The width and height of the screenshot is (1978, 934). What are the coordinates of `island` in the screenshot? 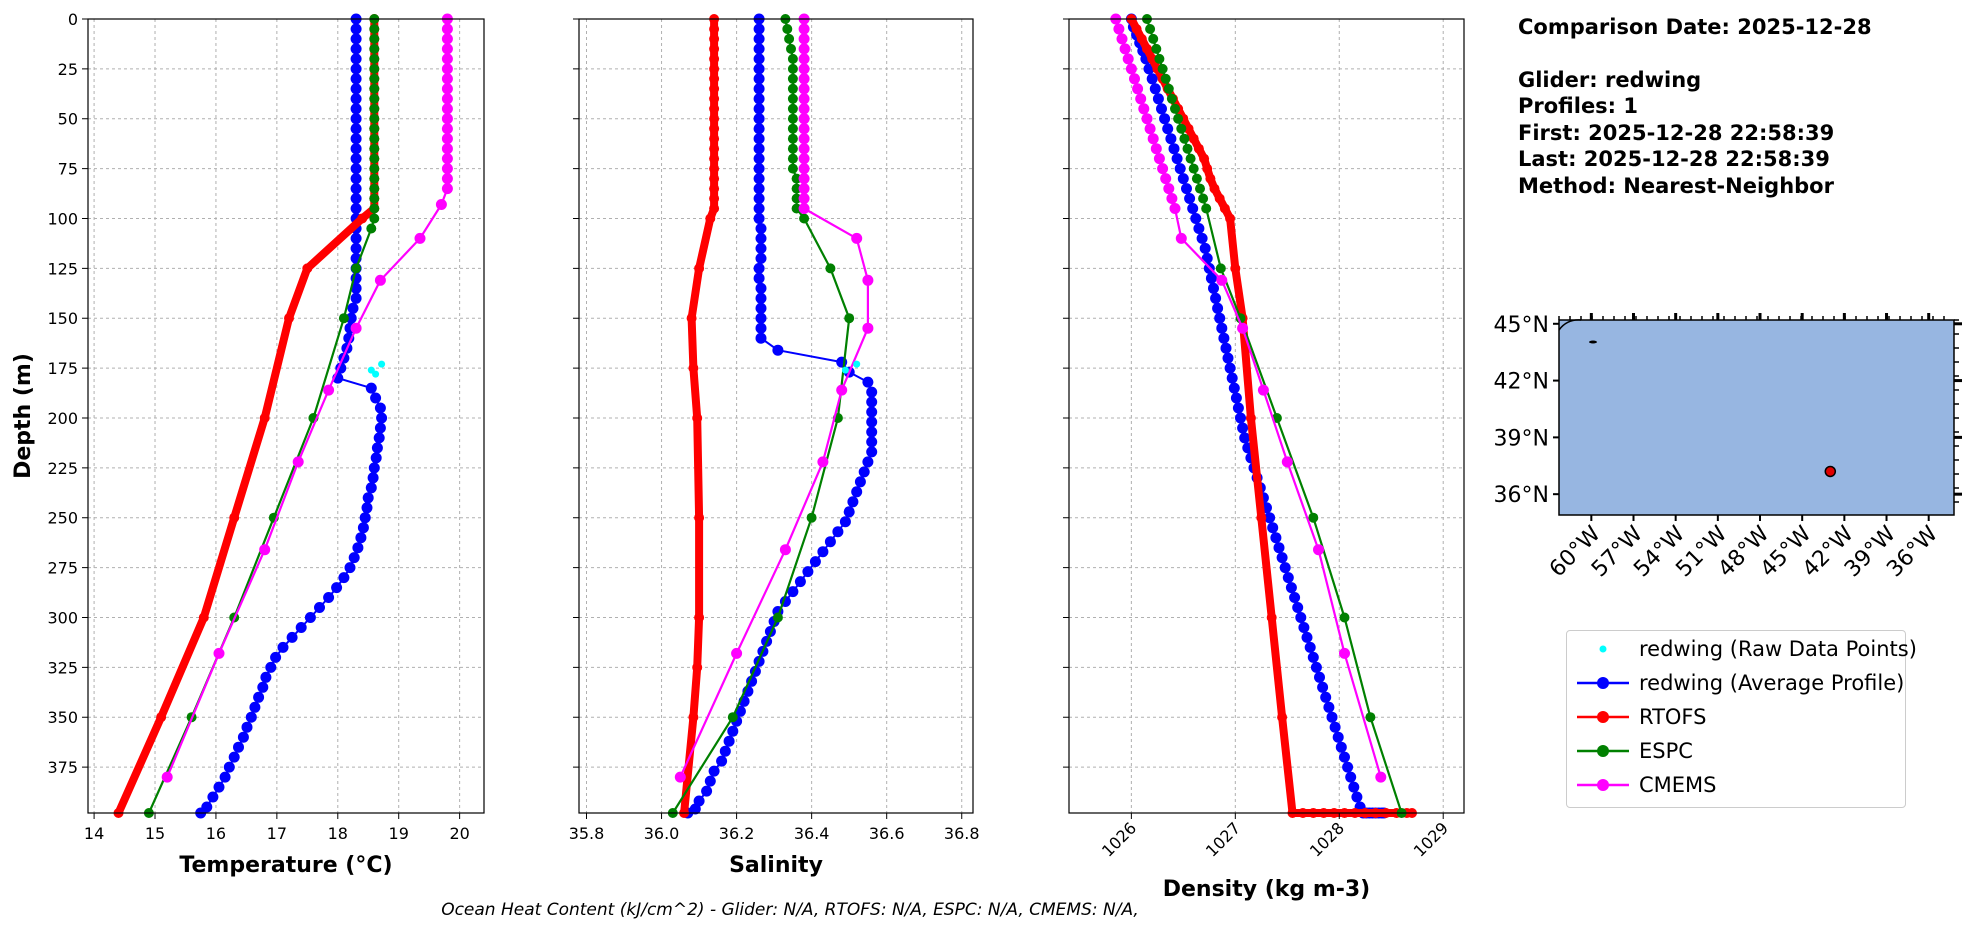 It's located at (1593, 342).